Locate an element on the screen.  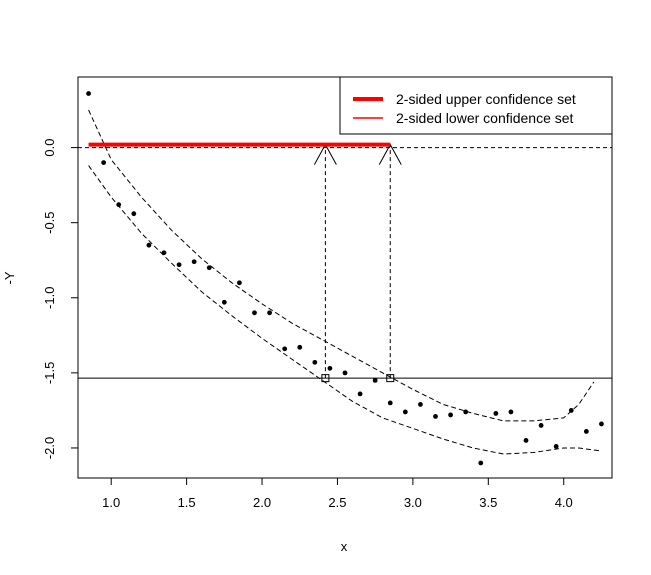
x-axis-title: x is located at coordinates (344, 546).